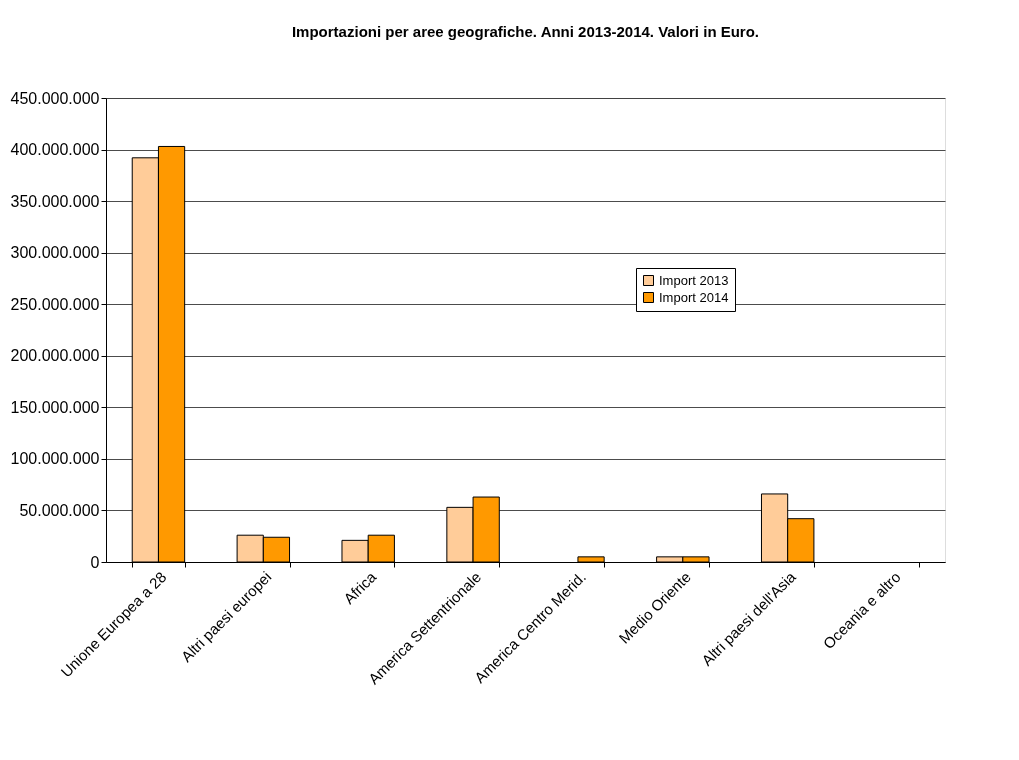 This screenshot has height=760, width=1019. I want to click on y-tick-label: 350.000.000, so click(55, 201).